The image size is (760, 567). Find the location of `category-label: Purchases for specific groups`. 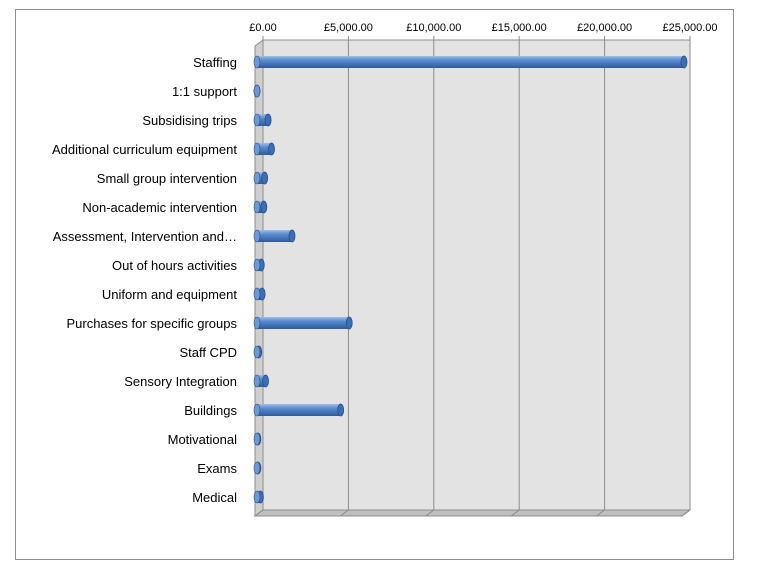

category-label: Purchases for specific groups is located at coordinates (151, 323).